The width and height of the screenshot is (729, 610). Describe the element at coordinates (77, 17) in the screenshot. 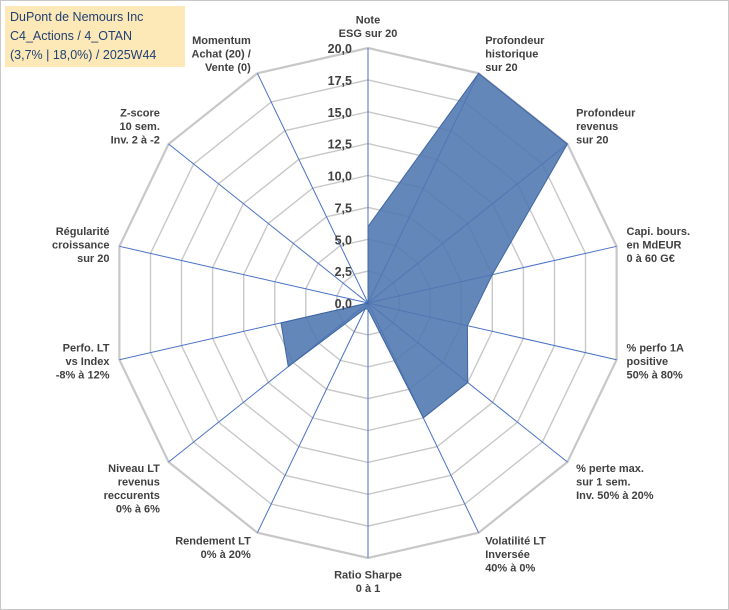

I see `company-name: DuPont de Nemours Inc` at that location.